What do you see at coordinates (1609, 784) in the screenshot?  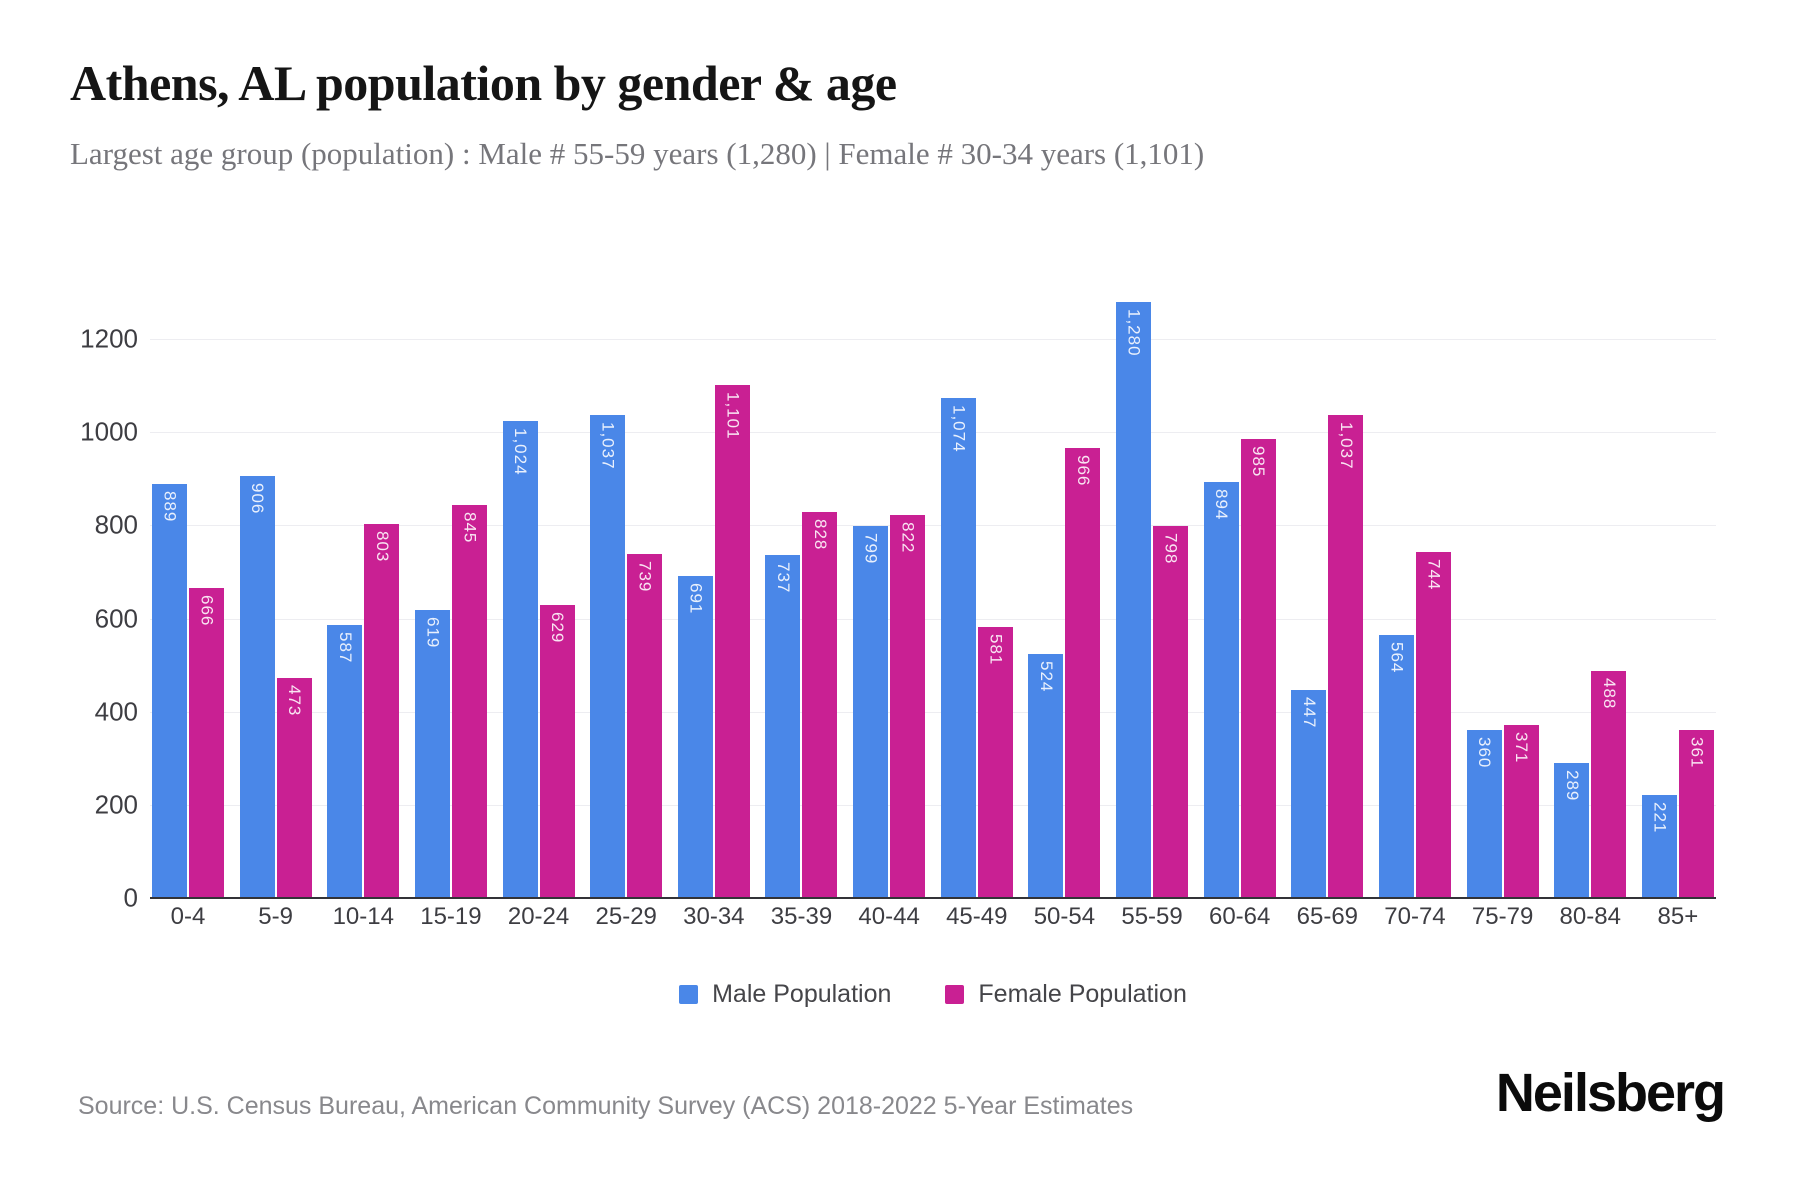 I see `female-bar-80-84: 488` at bounding box center [1609, 784].